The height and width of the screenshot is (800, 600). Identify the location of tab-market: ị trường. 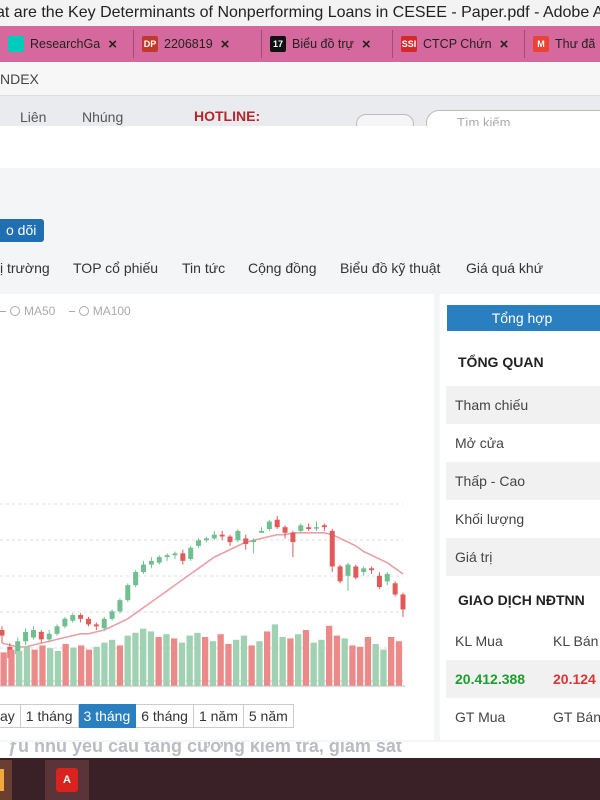
(25, 268).